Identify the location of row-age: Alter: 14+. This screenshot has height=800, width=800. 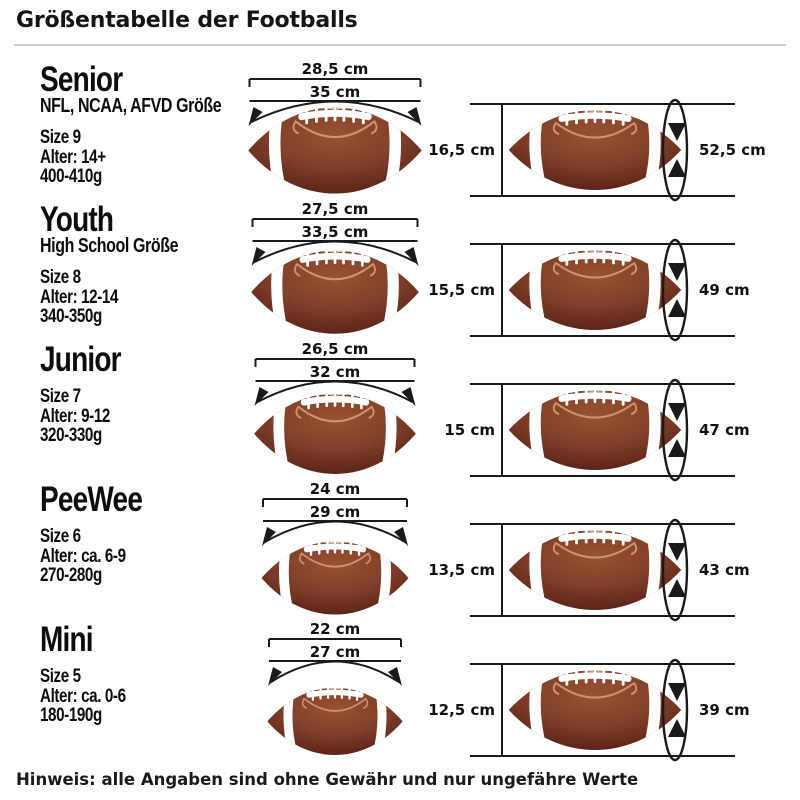
(73, 157).